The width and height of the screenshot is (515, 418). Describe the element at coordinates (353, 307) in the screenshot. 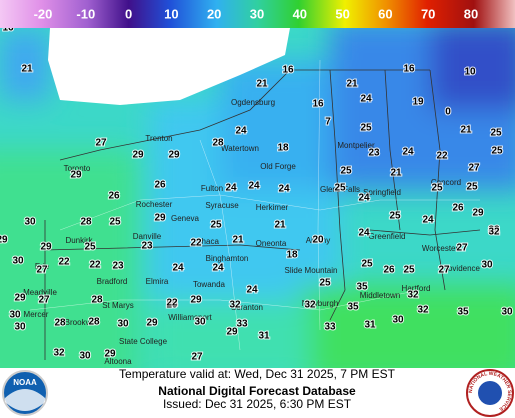

I see `temperature-label: 35` at that location.